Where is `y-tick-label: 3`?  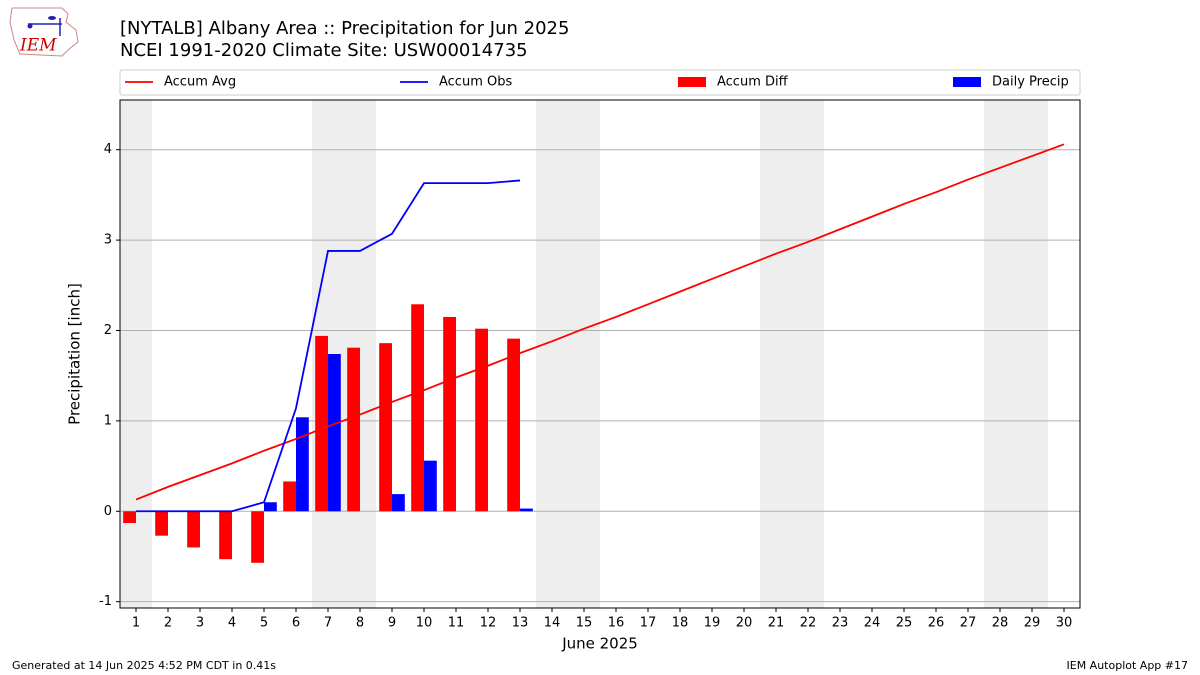 y-tick-label: 3 is located at coordinates (108, 240).